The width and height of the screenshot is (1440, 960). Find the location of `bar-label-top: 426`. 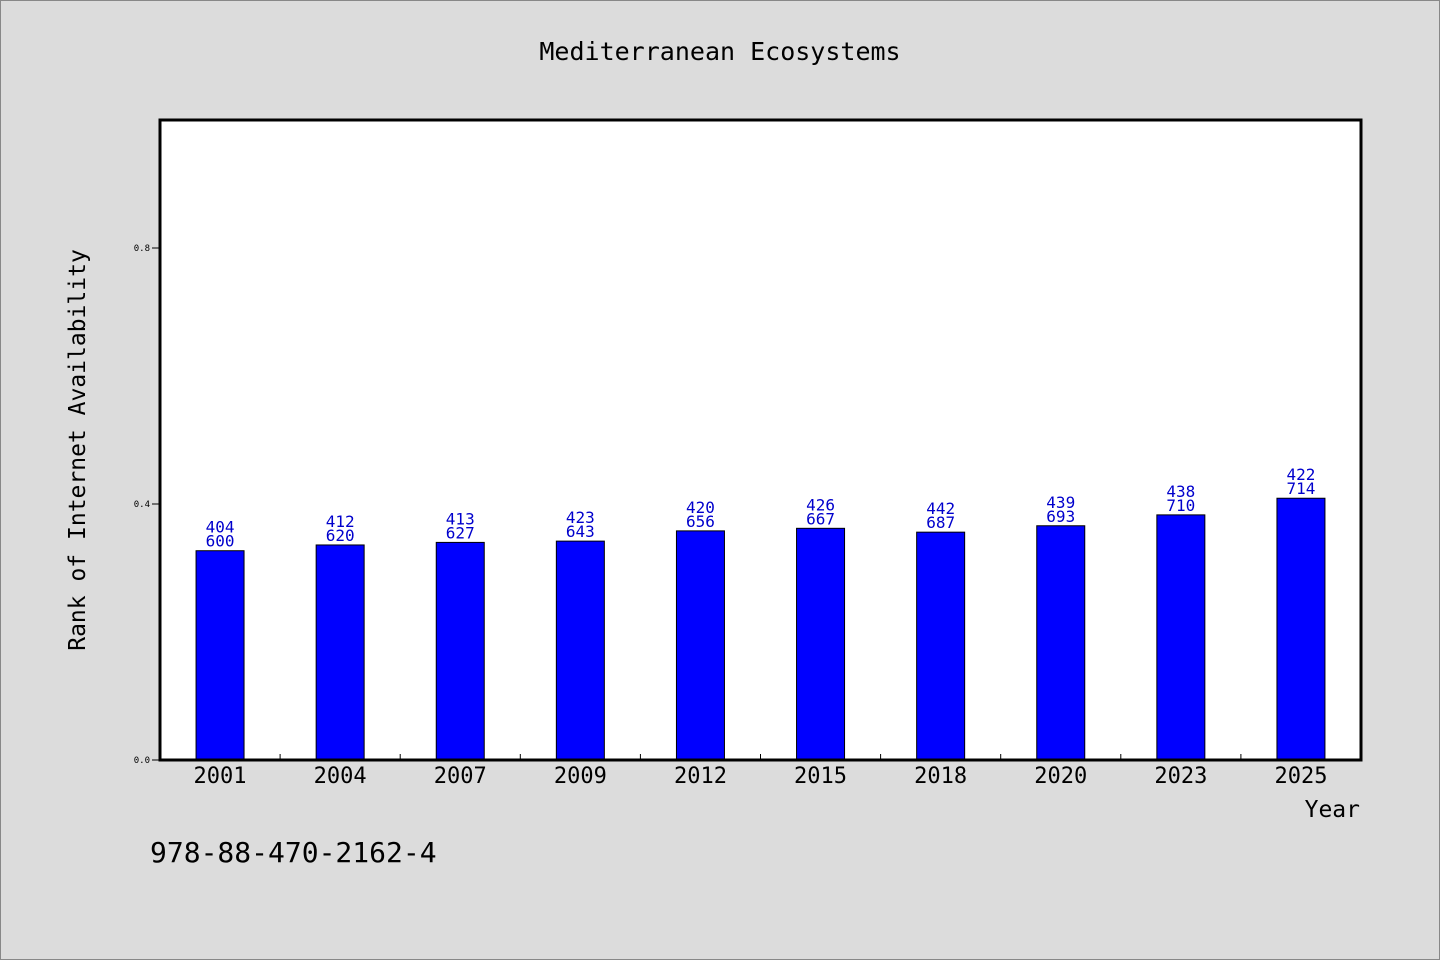

bar-label-top: 426 is located at coordinates (820, 504).